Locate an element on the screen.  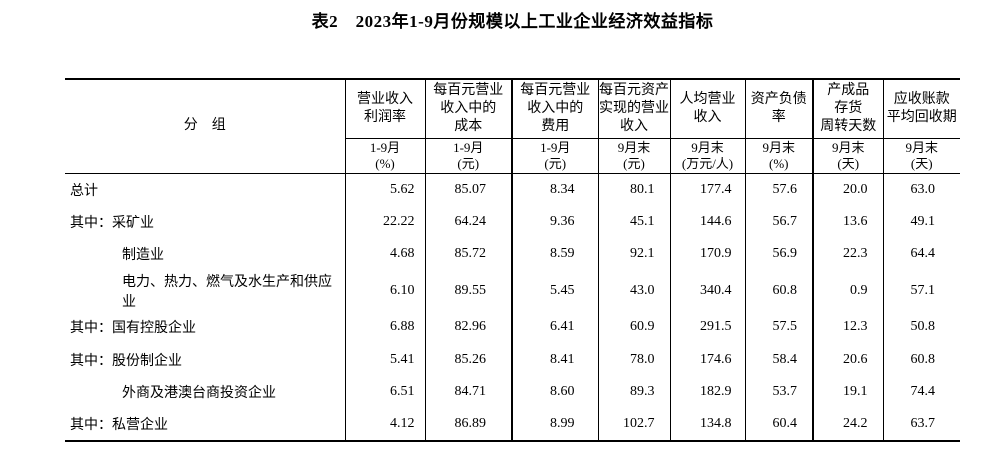
row-label: 其中：国有控股企业 is located at coordinates (133, 329).